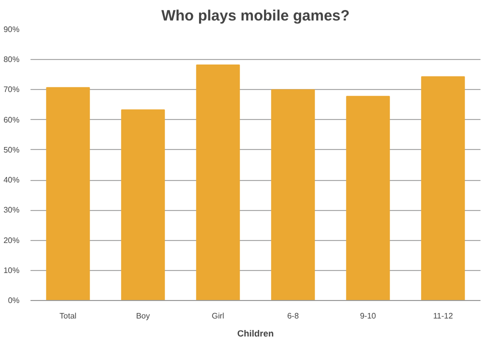 This screenshot has width=500, height=341. Describe the element at coordinates (11, 240) in the screenshot. I see `y-tick-label: 20%` at that location.